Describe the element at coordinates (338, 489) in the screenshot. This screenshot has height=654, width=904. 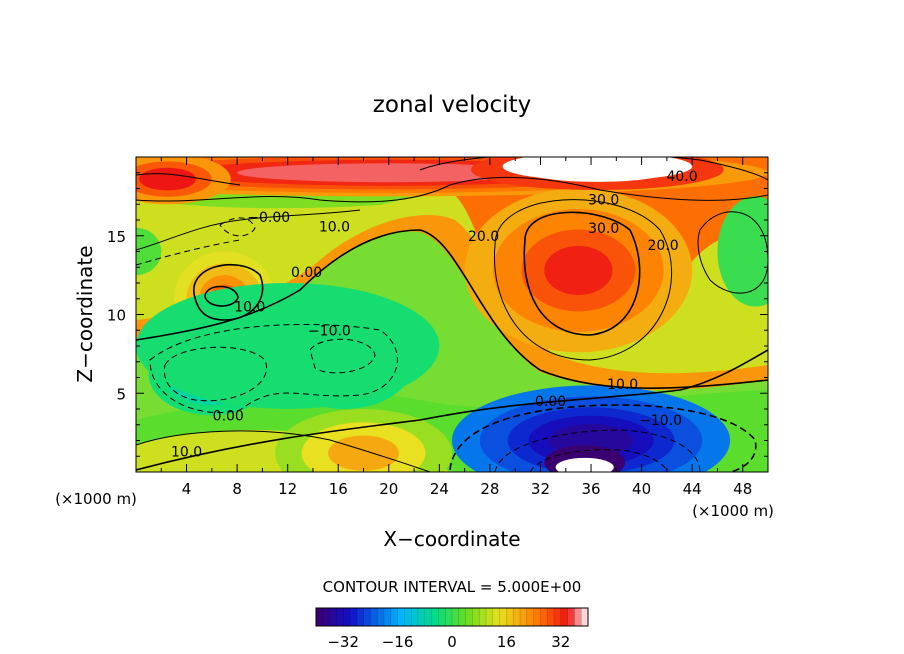
I see `x-tick-label: 16` at that location.